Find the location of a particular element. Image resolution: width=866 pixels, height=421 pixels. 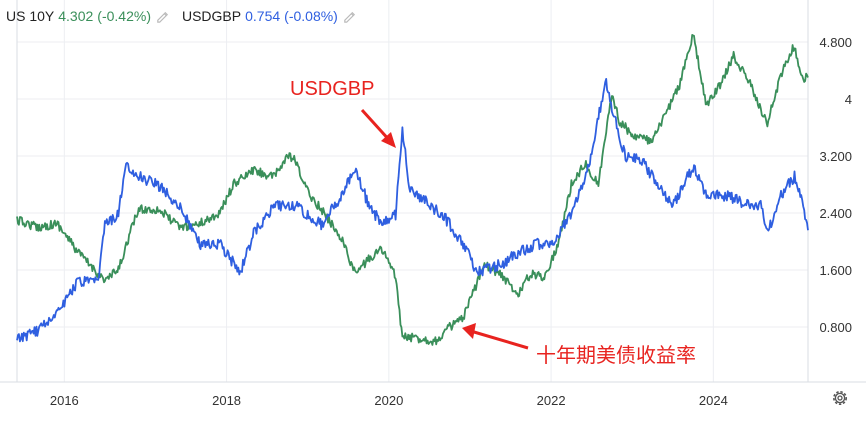

legend-item-usdgbp: USDGBP 0.754 (-0.08%) is located at coordinates (269, 16).